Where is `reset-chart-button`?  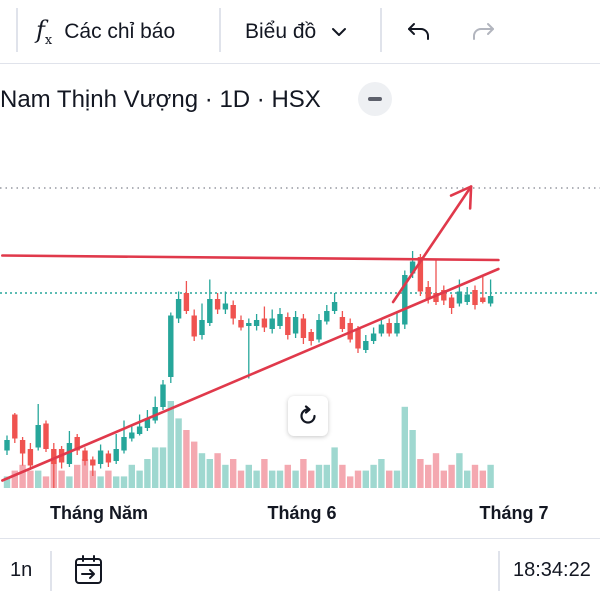 reset-chart-button is located at coordinates (308, 416).